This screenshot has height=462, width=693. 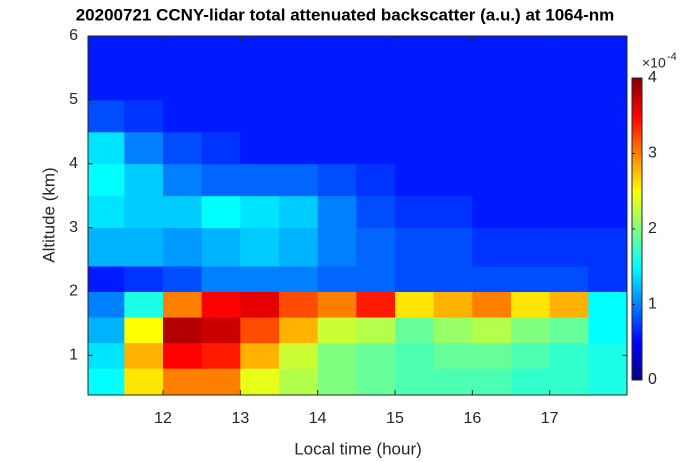 I want to click on x-tick-label: 12, so click(x=163, y=418).